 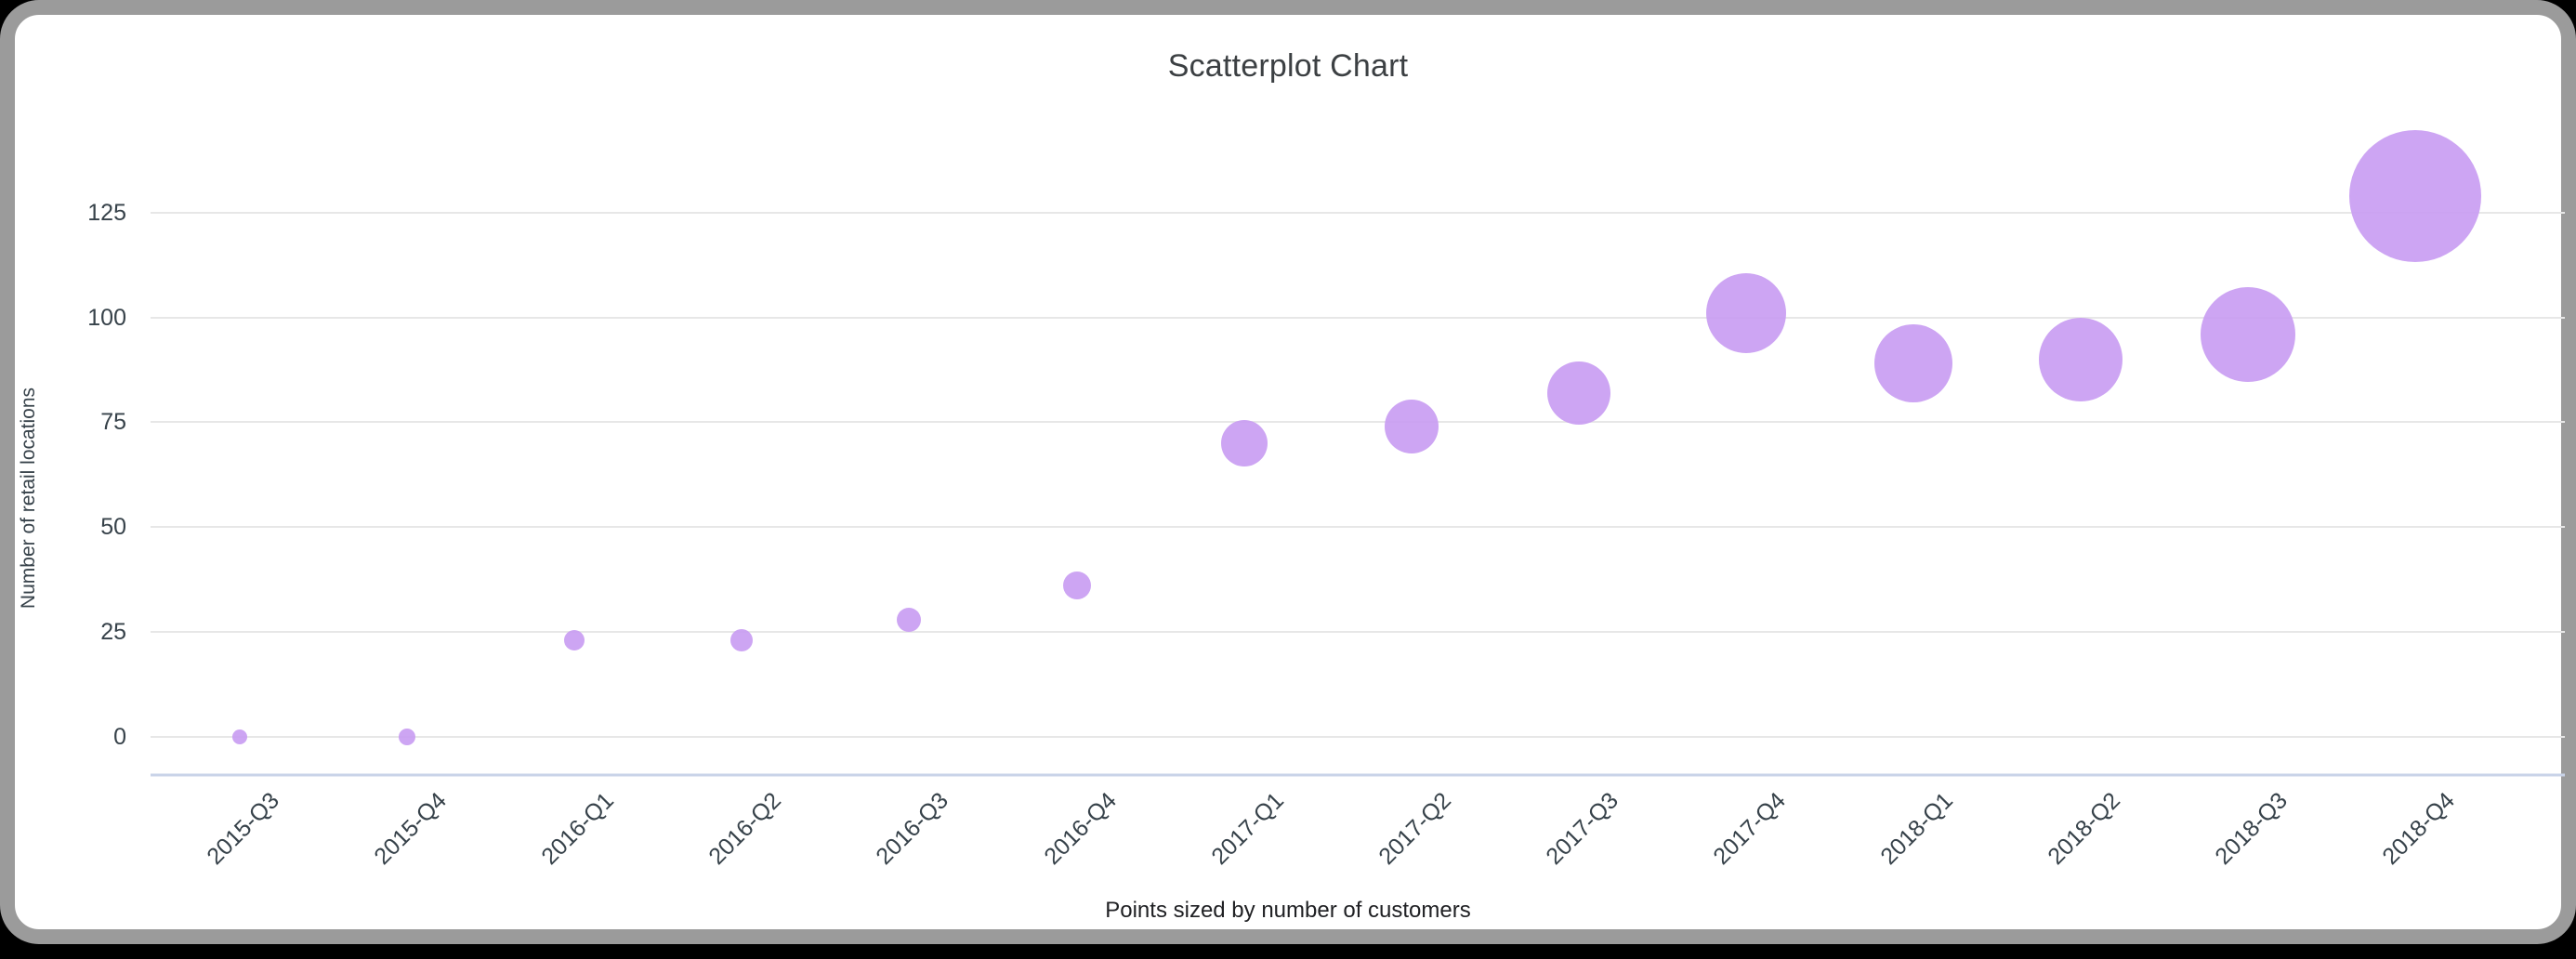 I want to click on y-tick-label-125: 125, so click(x=106, y=213).